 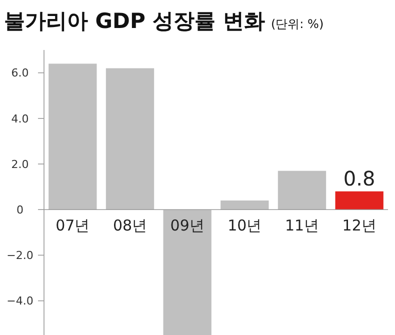 I want to click on chart-subtitle: (단위: %), so click(x=297, y=24).